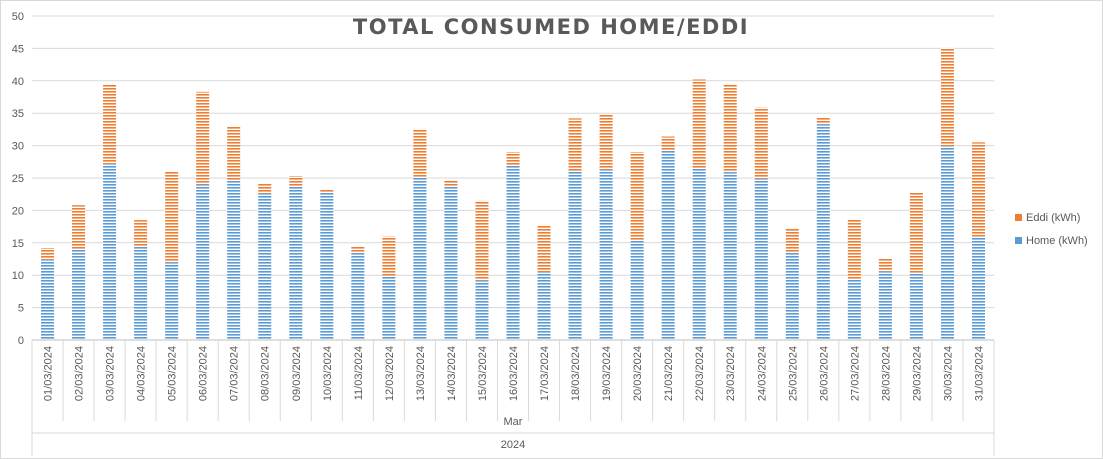 The width and height of the screenshot is (1103, 459). What do you see at coordinates (18, 179) in the screenshot?
I see `y-axis-ticks: 0 5 10 15 20 25 30 35 40 45 50` at bounding box center [18, 179].